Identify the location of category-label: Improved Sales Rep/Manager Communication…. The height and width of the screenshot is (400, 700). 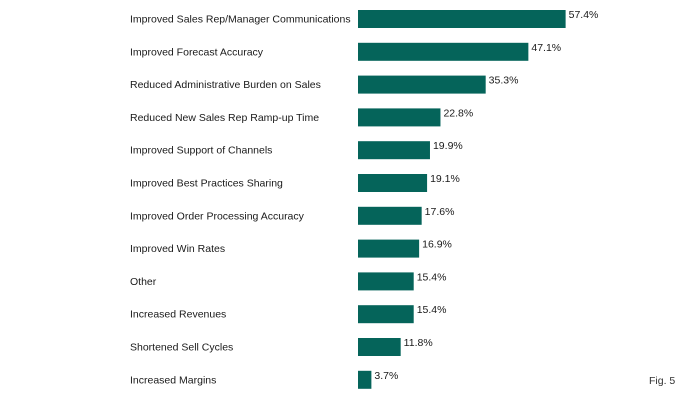
(240, 20).